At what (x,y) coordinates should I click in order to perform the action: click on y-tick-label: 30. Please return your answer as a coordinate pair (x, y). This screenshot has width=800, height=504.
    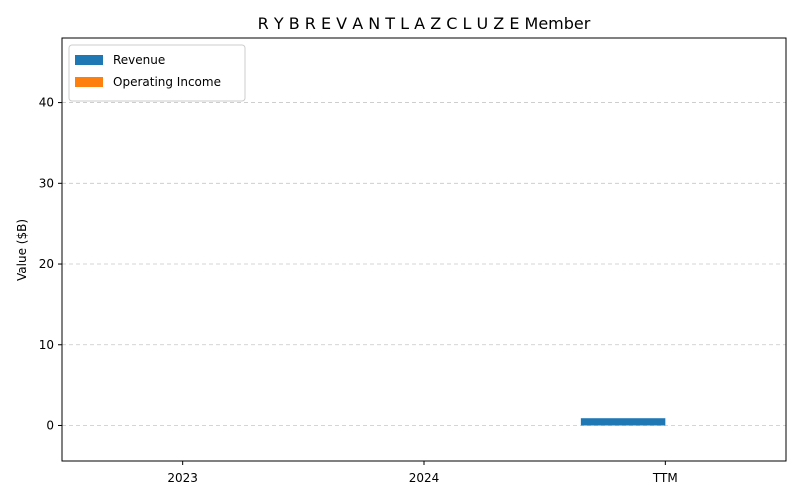
    Looking at the image, I should click on (46, 183).